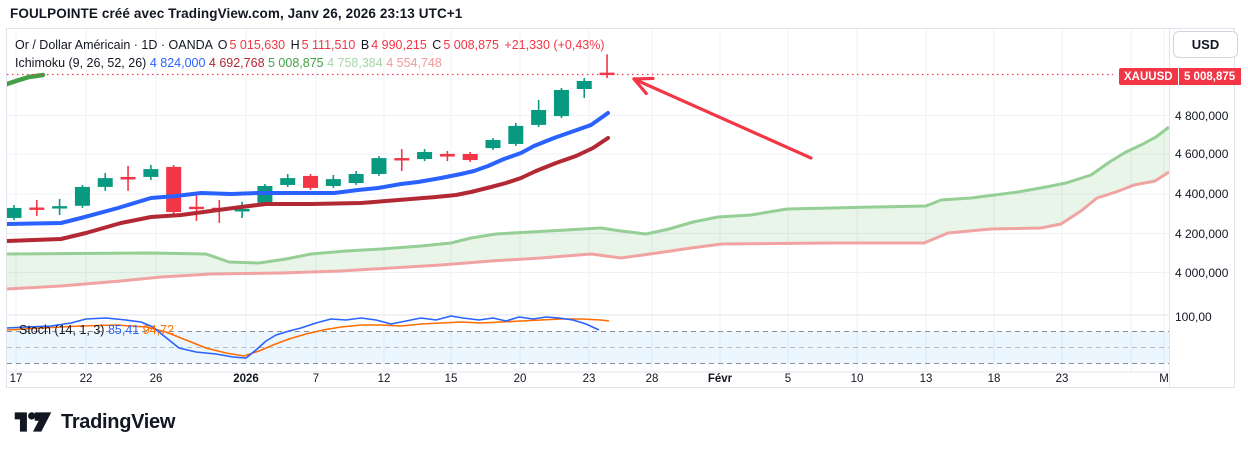 This screenshot has width=1248, height=455. Describe the element at coordinates (246, 379) in the screenshot. I see `x-axis-label: 2026` at that location.